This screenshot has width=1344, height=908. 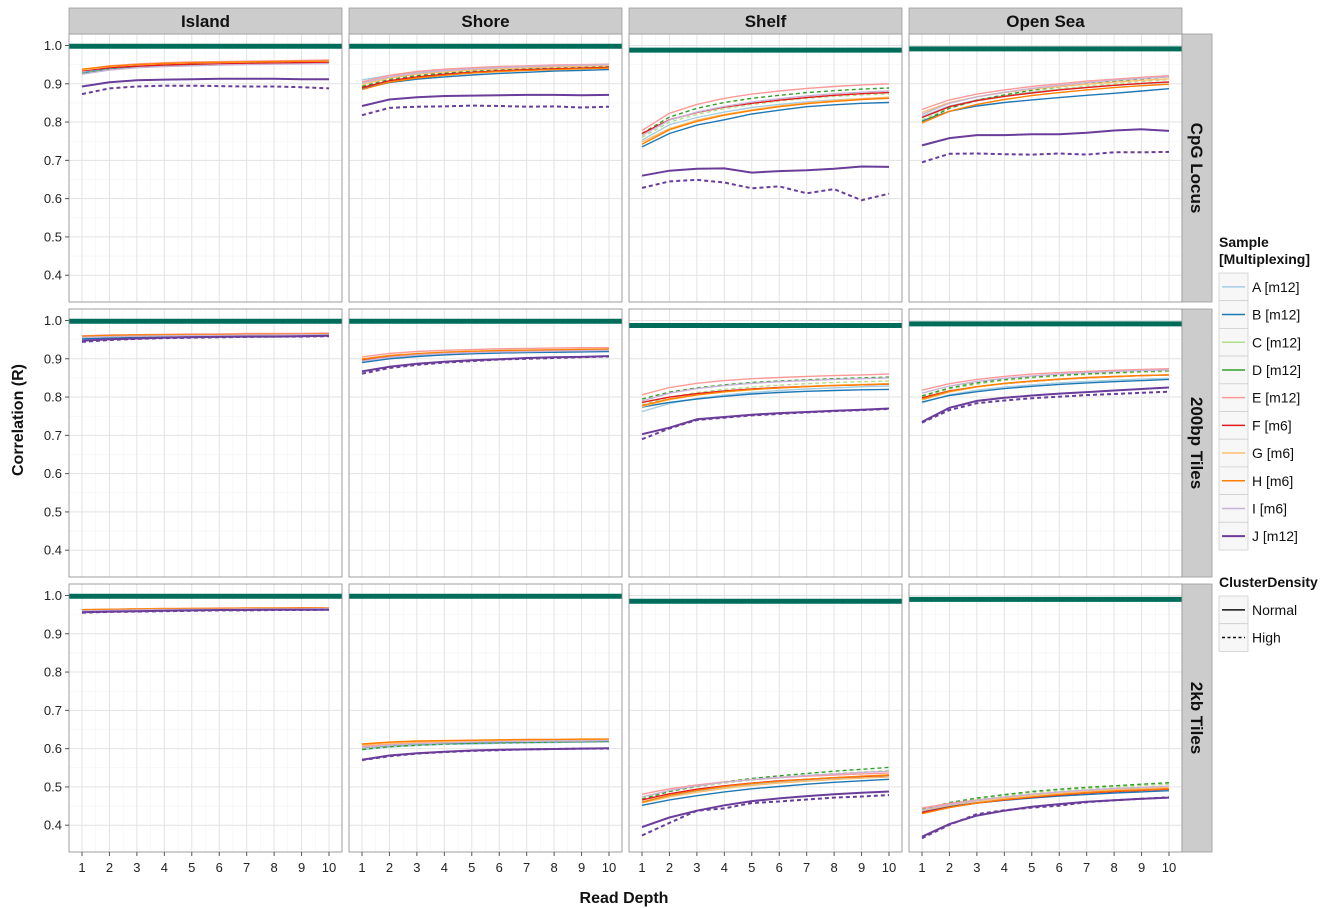 I want to click on series-line-f-m6-normal, so click(x=205, y=67).